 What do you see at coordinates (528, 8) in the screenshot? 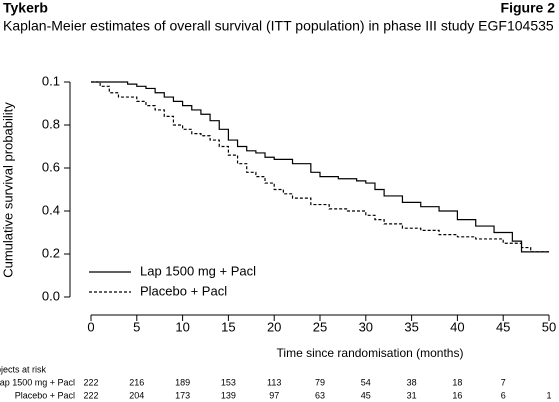
I see `figure-label: Figure 2` at bounding box center [528, 8].